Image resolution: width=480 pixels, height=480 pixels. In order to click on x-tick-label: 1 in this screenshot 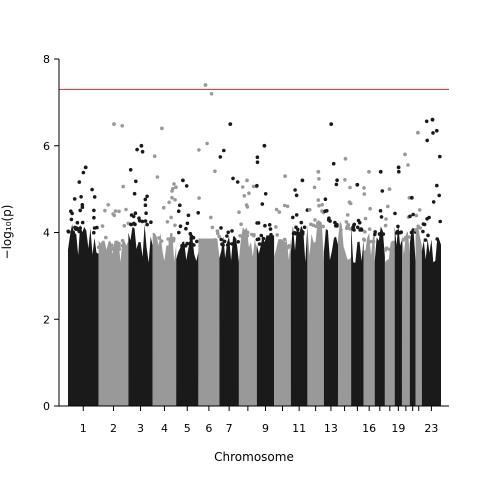, I will do `click(83, 428)`.